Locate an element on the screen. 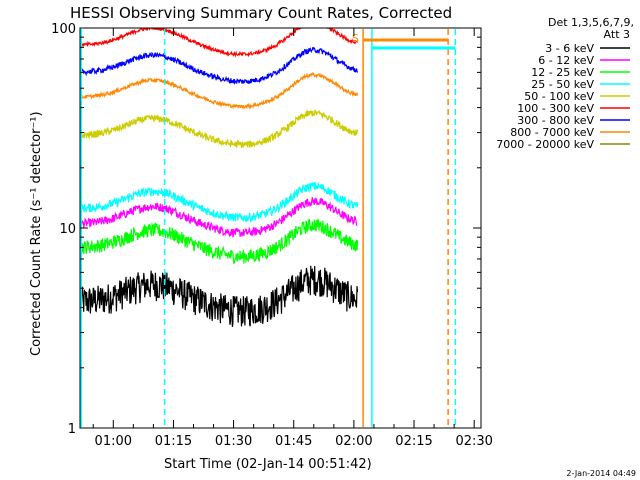 The width and height of the screenshot is (640, 480). legend-detectors: Det 1,3,5,6,7,9, is located at coordinates (591, 22).